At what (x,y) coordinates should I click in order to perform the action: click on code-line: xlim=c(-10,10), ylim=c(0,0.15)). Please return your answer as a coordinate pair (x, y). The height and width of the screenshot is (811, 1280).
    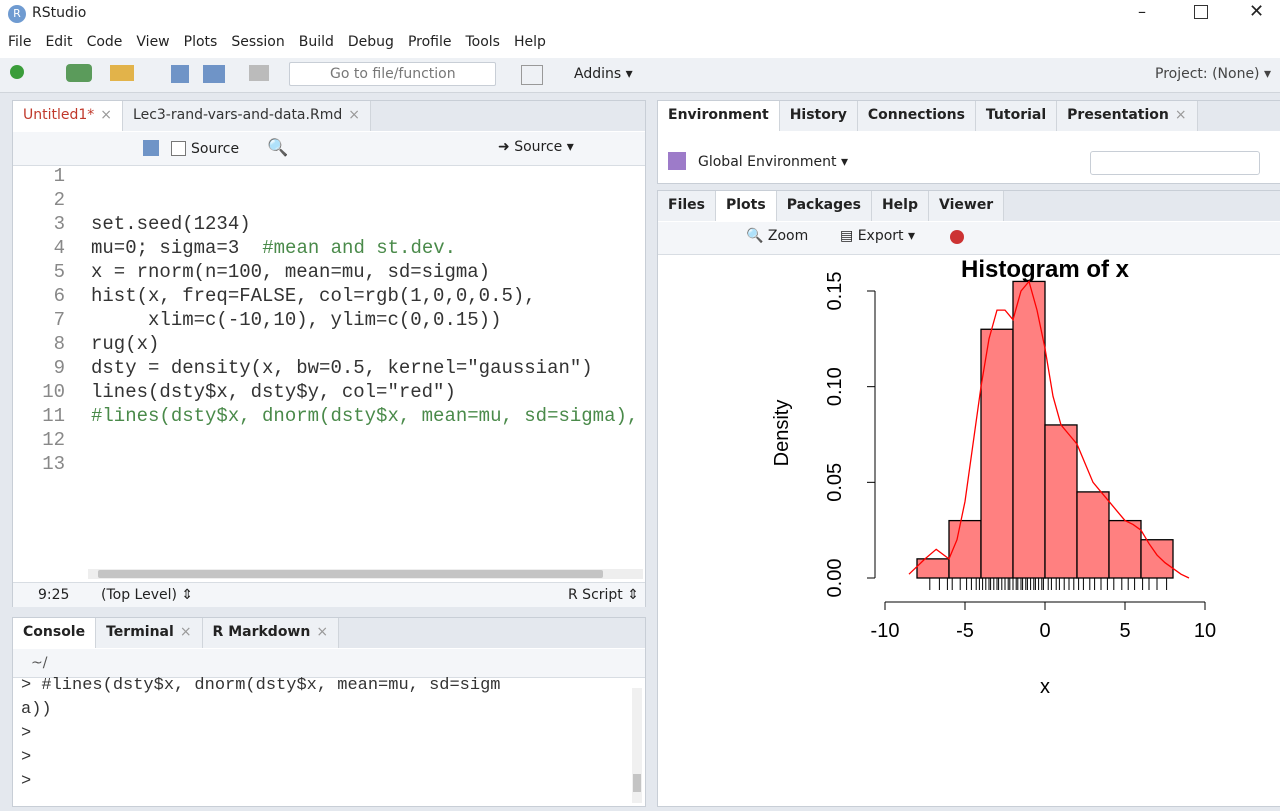
    Looking at the image, I should click on (296, 320).